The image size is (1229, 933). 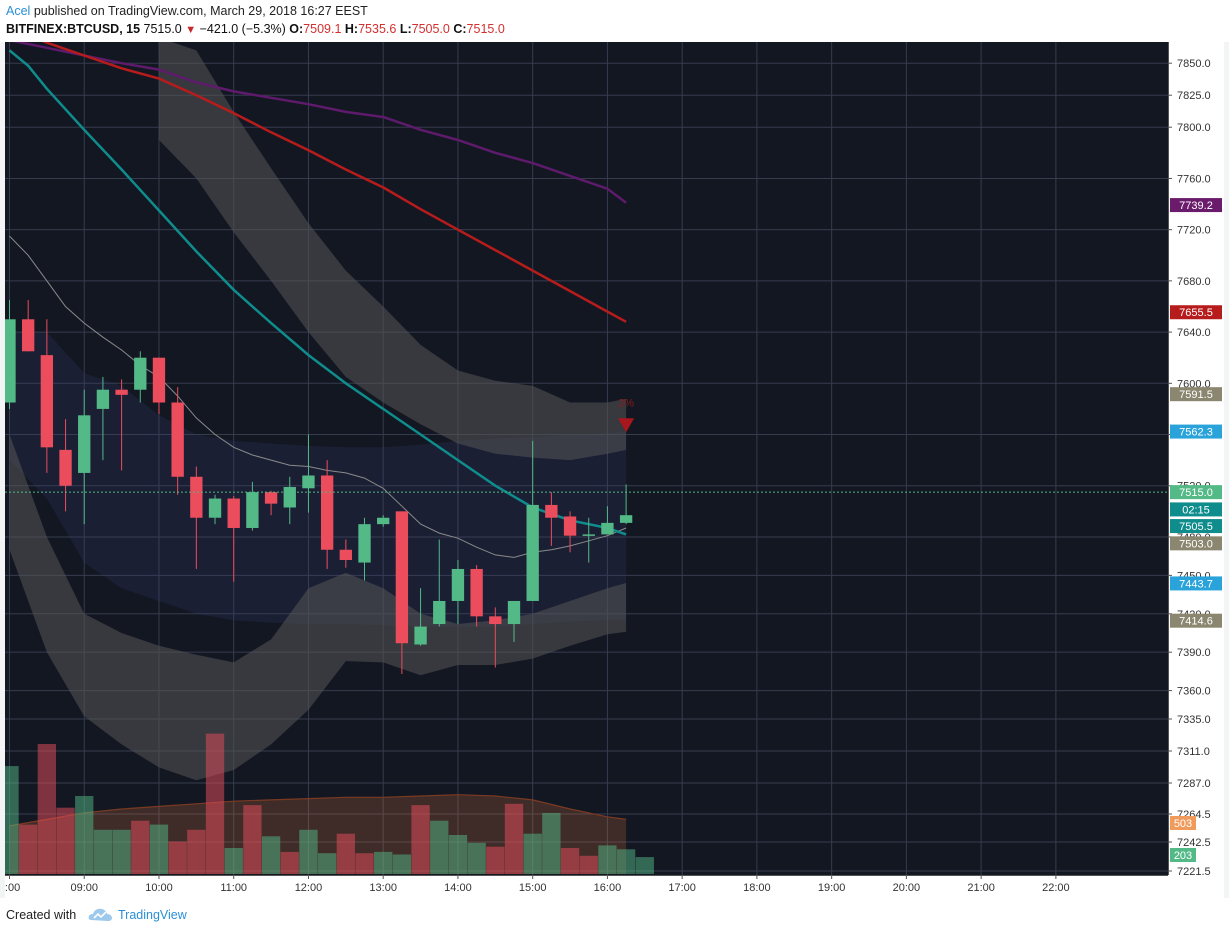 I want to click on last-price: 7515.0, so click(x=162, y=29).